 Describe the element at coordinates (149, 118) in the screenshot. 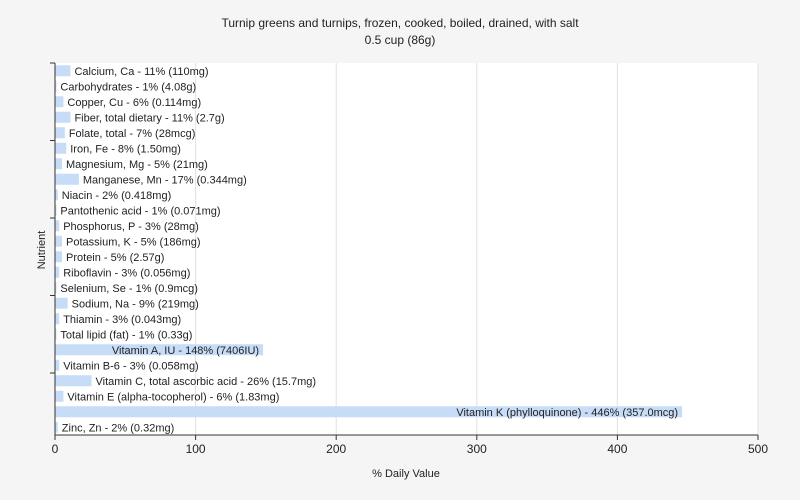

I see `bar-label: Fiber, total dietary - 11% (2.7g)` at that location.